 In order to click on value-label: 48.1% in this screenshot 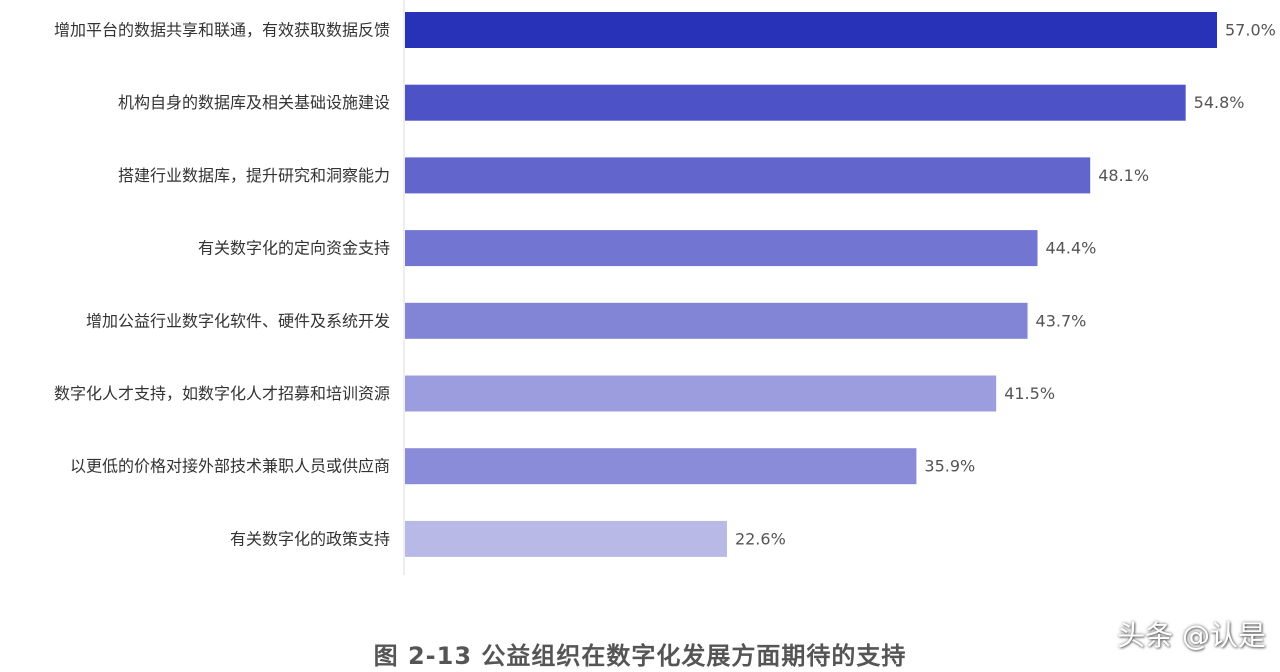, I will do `click(1123, 175)`.